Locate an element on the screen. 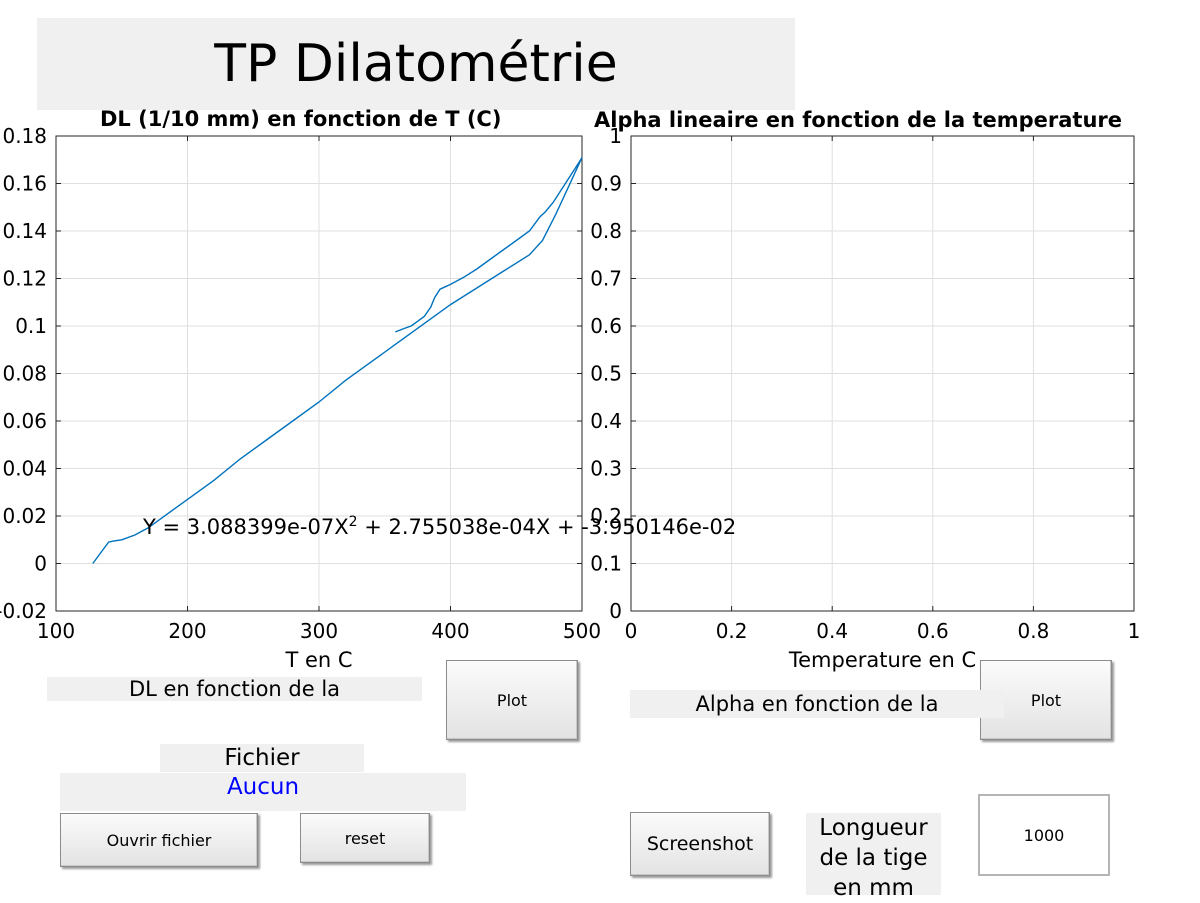 The height and width of the screenshot is (903, 1200). file-label: Fichier is located at coordinates (262, 758).